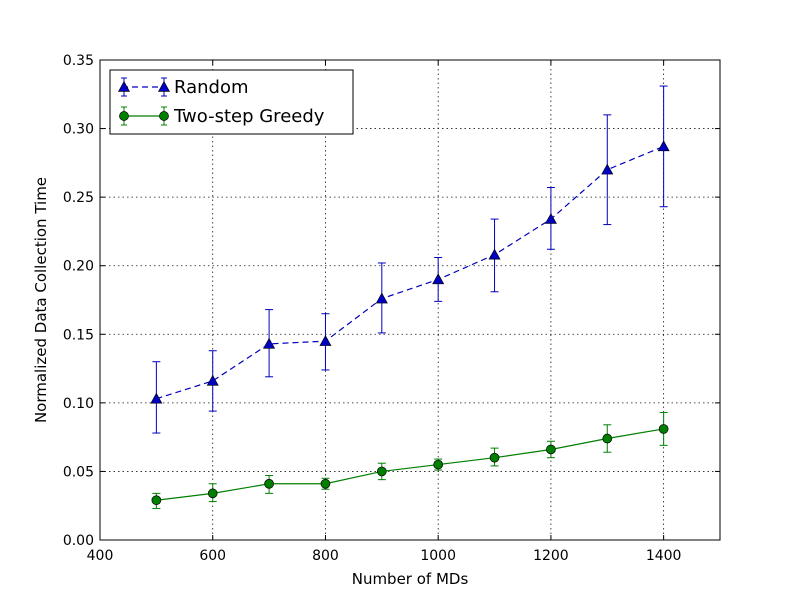 The height and width of the screenshot is (600, 800). What do you see at coordinates (78, 404) in the screenshot?
I see `y-tick-label: 0.10` at bounding box center [78, 404].